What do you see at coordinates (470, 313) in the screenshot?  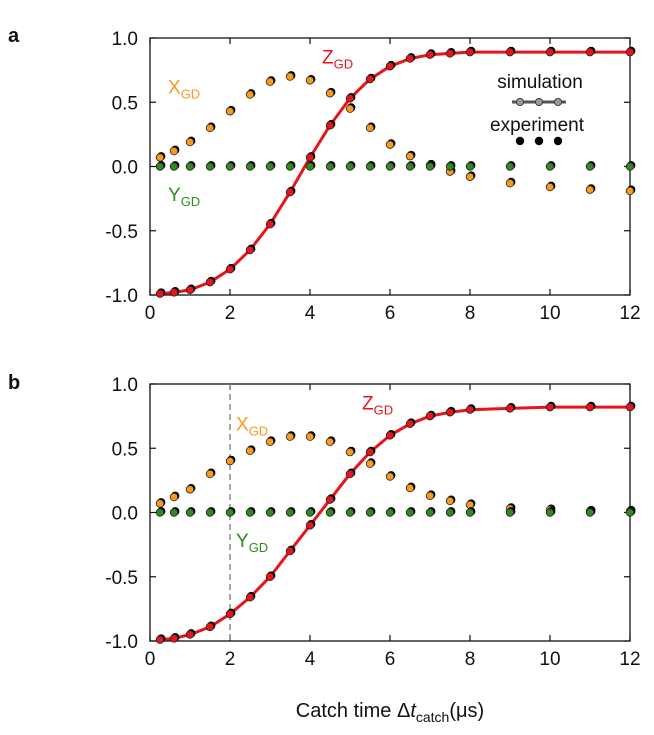 I see `x-tick-label: 8` at bounding box center [470, 313].